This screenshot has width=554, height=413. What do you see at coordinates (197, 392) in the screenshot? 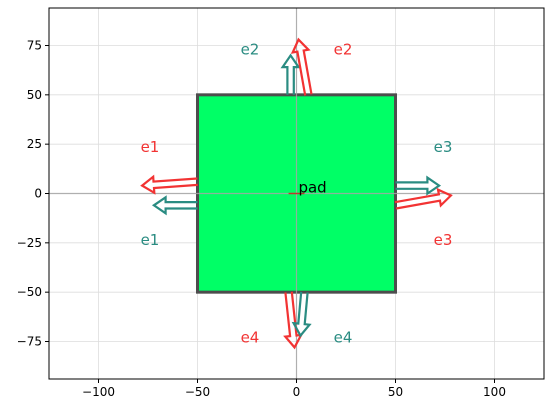
I see `x-tick-label: −50` at bounding box center [197, 392].